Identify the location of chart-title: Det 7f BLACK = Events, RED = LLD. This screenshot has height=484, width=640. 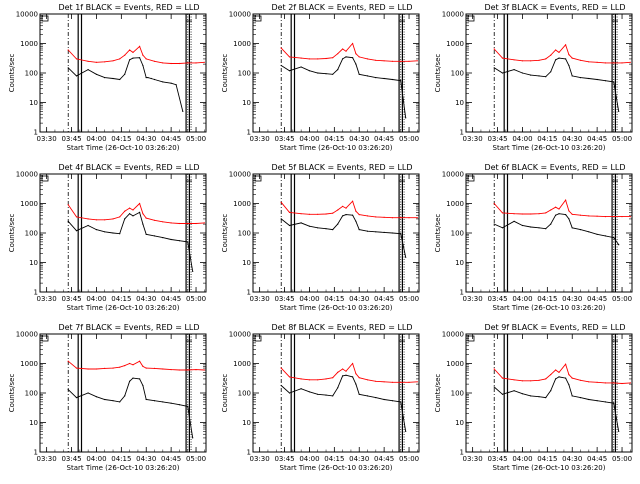
(128, 327).